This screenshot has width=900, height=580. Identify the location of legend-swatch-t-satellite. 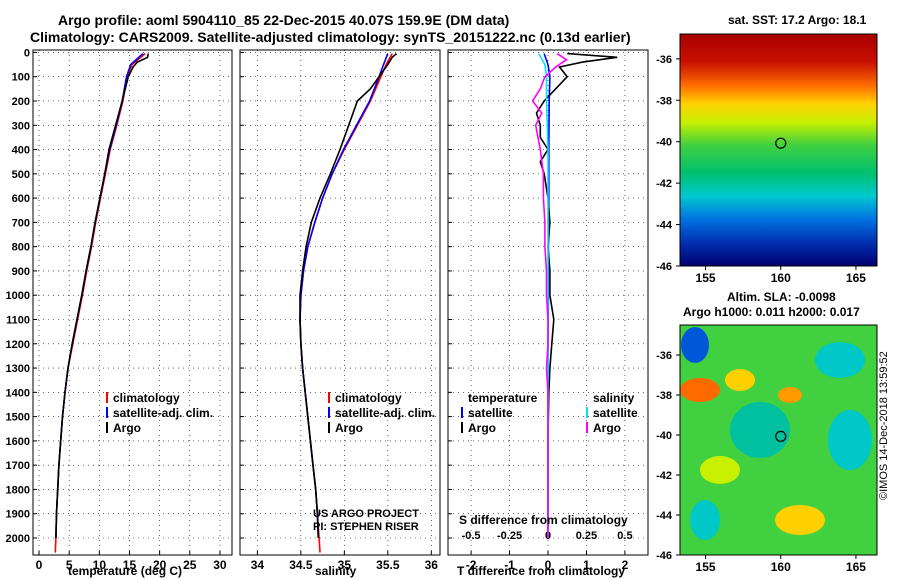
(462, 412).